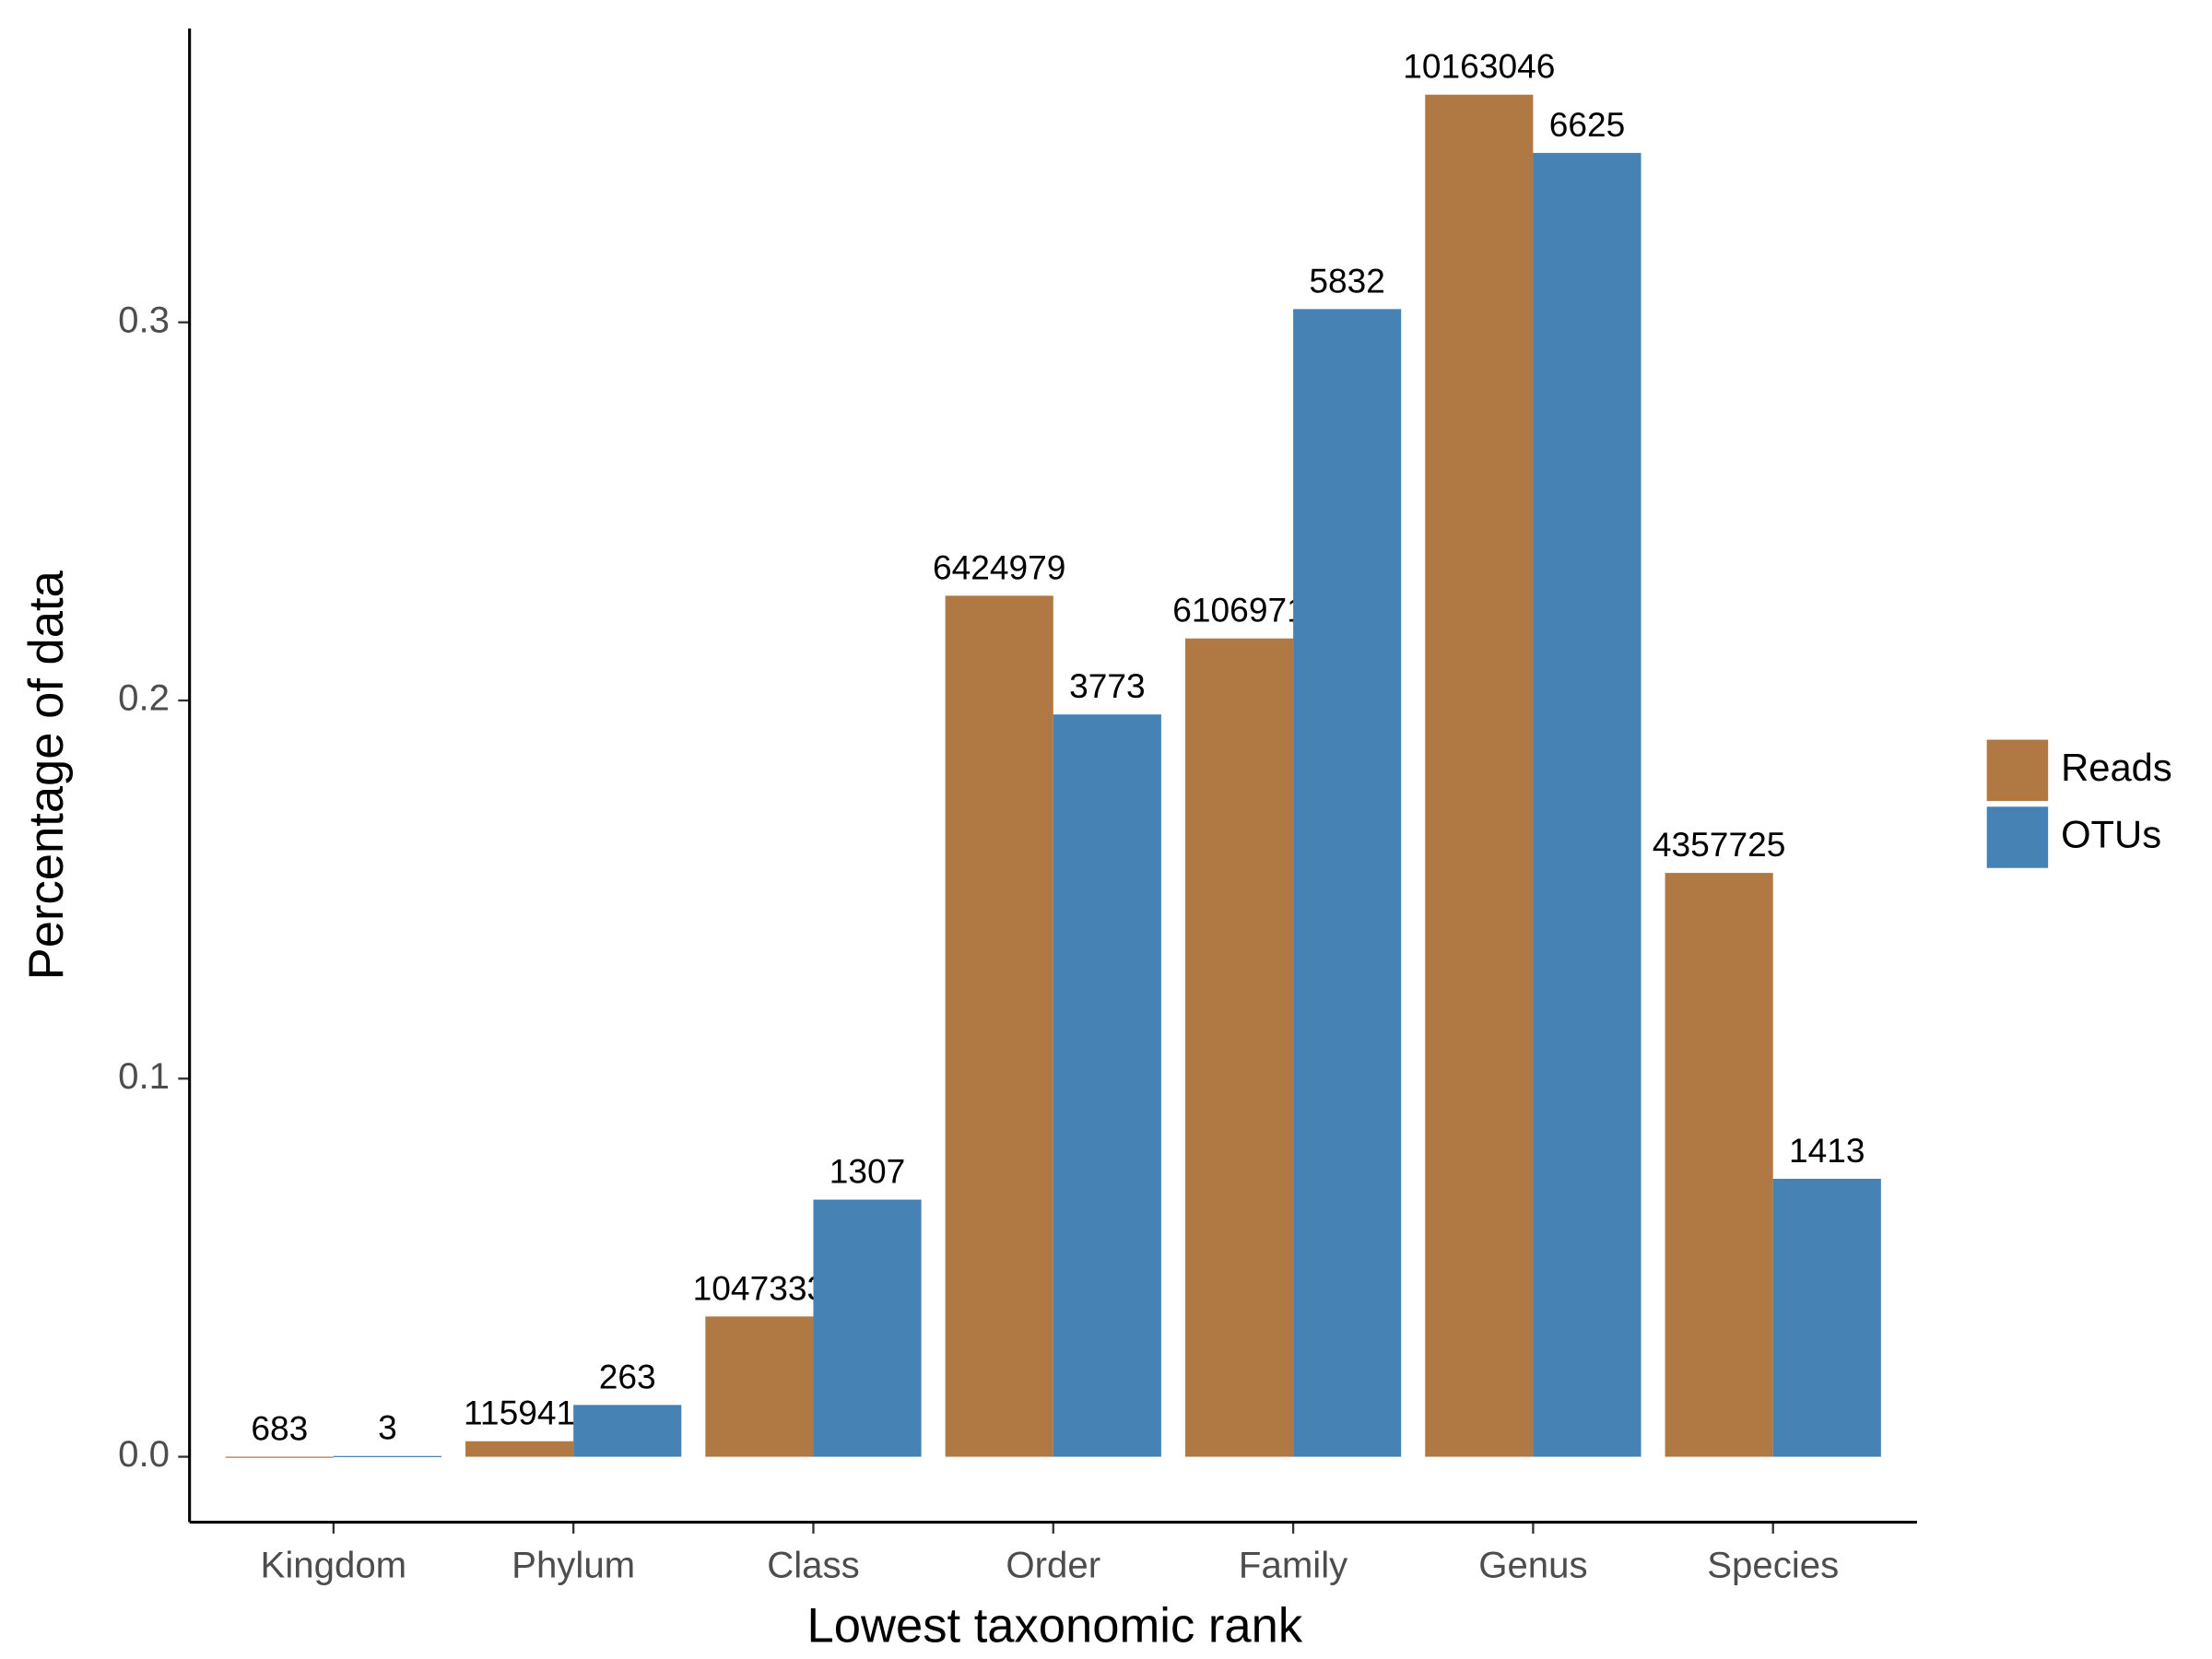  I want to click on x-tick-label: Kingdom, so click(334, 1565).